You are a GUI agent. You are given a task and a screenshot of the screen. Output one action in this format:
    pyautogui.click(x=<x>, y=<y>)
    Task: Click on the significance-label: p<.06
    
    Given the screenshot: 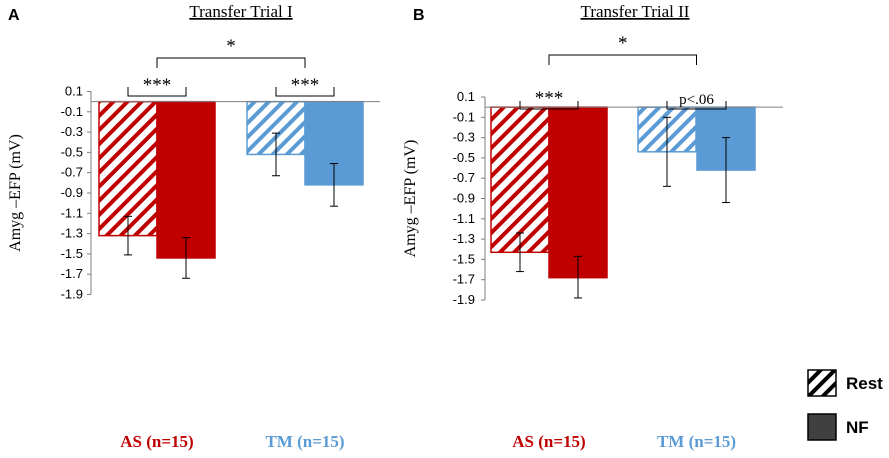 What is the action you would take?
    pyautogui.click(x=696, y=100)
    